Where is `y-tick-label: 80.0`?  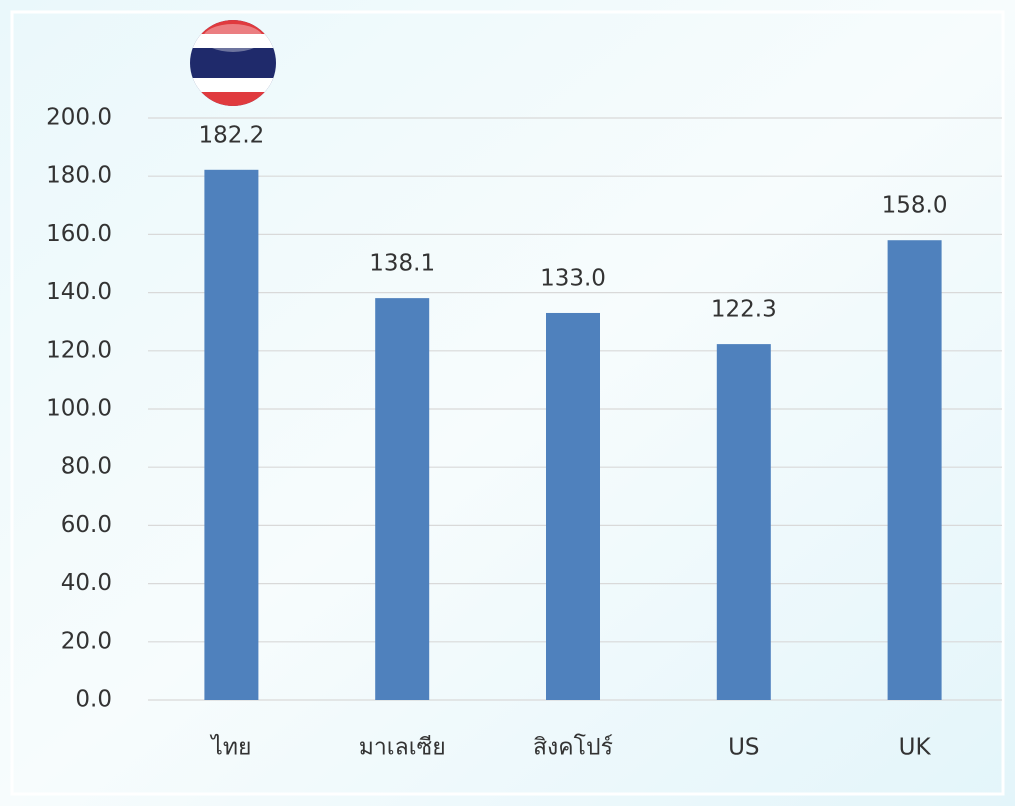 y-tick-label: 80.0 is located at coordinates (86, 467).